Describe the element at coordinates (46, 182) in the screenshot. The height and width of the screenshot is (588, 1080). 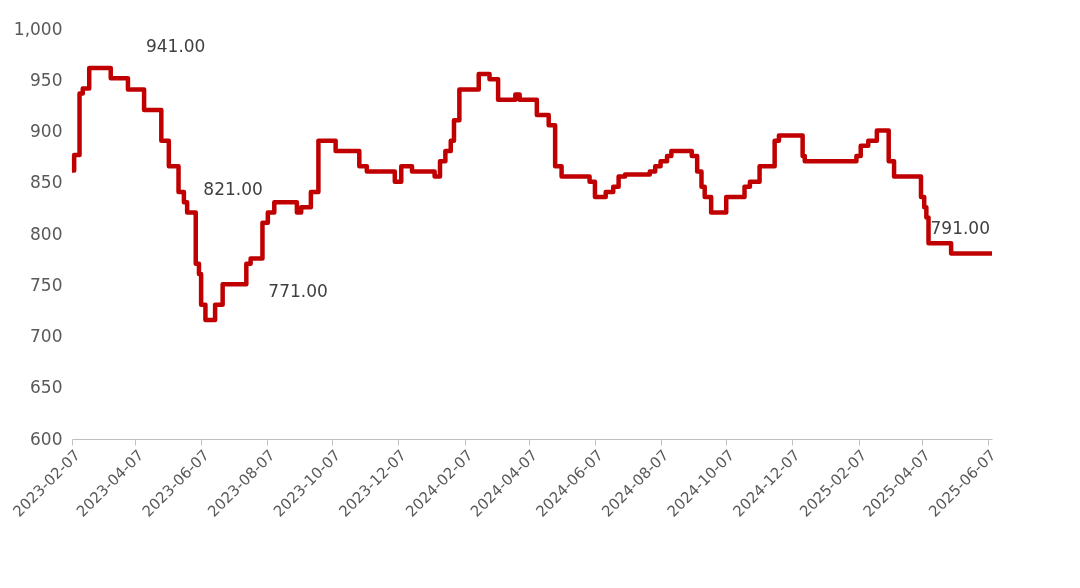
I see `y-tick-label: 850` at that location.